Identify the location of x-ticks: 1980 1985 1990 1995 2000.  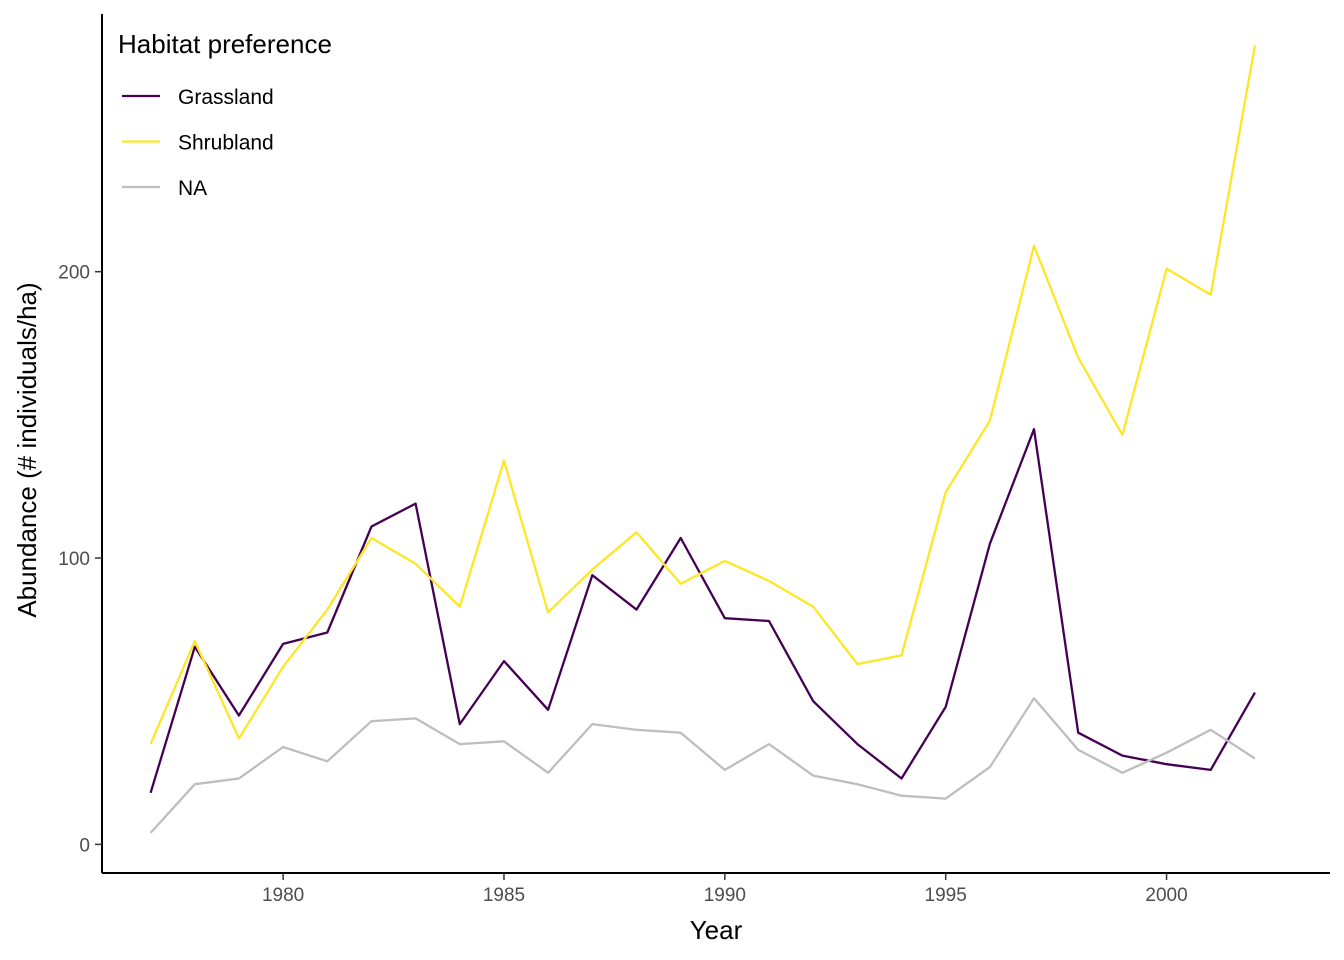
(725, 889).